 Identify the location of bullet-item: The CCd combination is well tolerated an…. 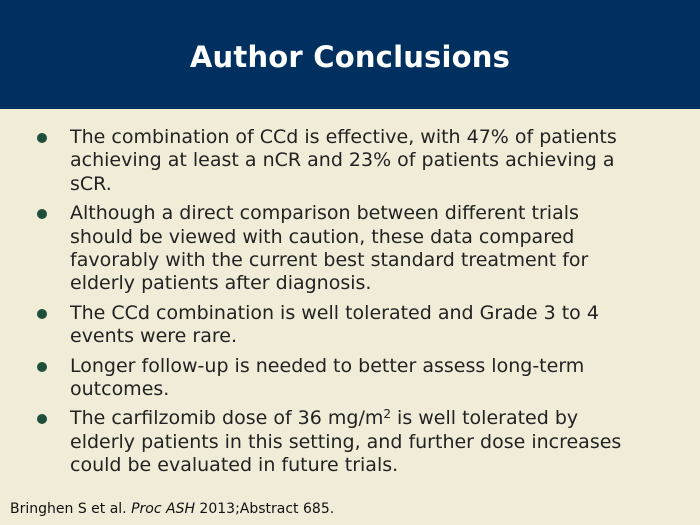
(350, 325).